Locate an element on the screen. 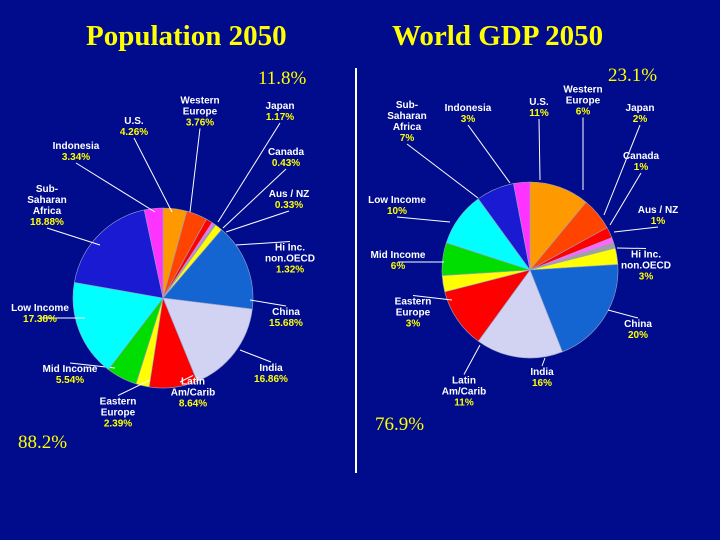 Image resolution: width=720 pixels, height=540 pixels. population-chart-title: Population 2050 is located at coordinates (186, 36).